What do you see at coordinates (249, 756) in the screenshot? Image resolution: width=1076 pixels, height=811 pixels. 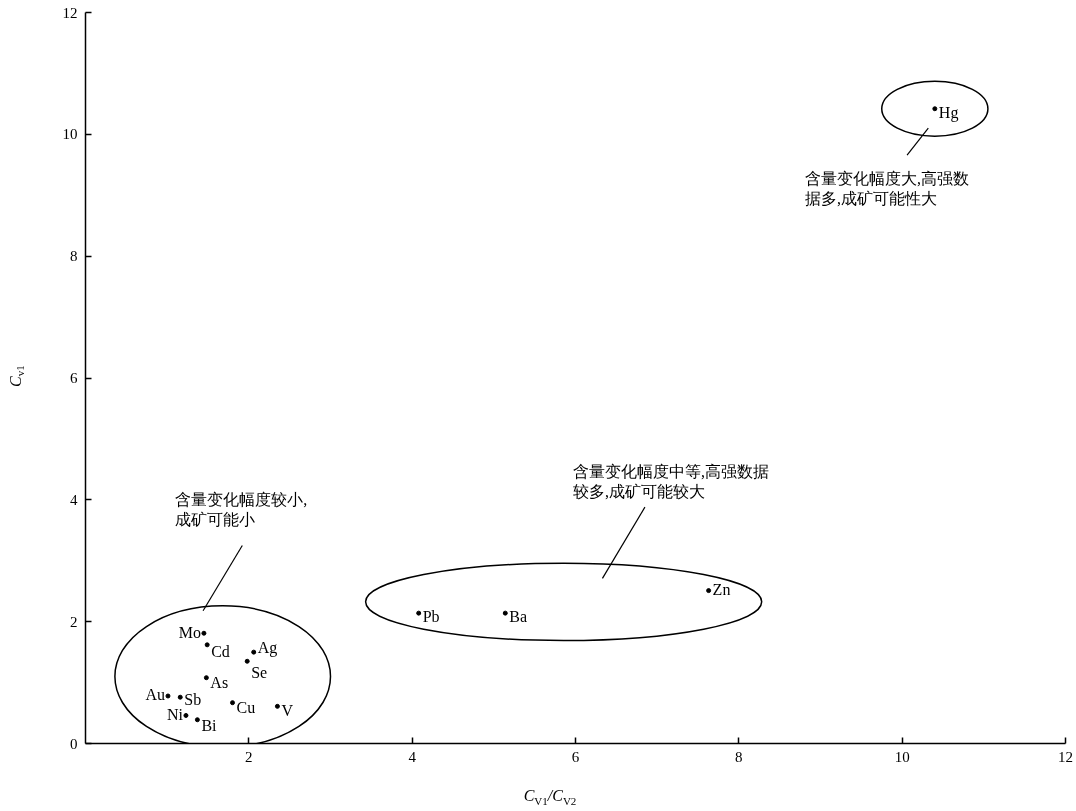 I see `x-tick-label: 2` at bounding box center [249, 756].